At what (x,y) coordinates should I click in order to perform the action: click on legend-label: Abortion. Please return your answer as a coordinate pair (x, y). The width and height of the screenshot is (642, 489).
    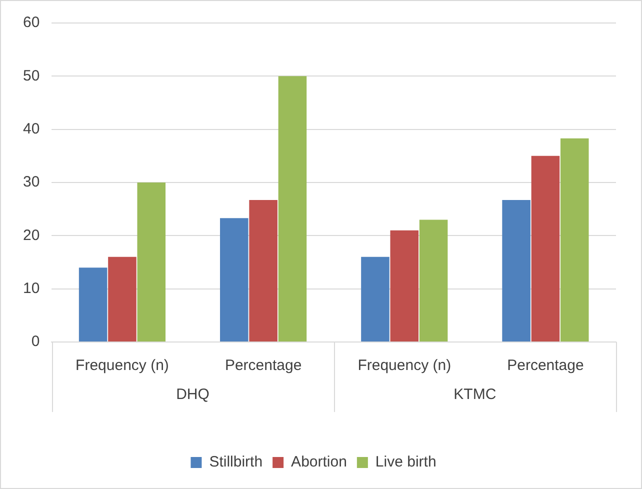
    Looking at the image, I should click on (319, 462).